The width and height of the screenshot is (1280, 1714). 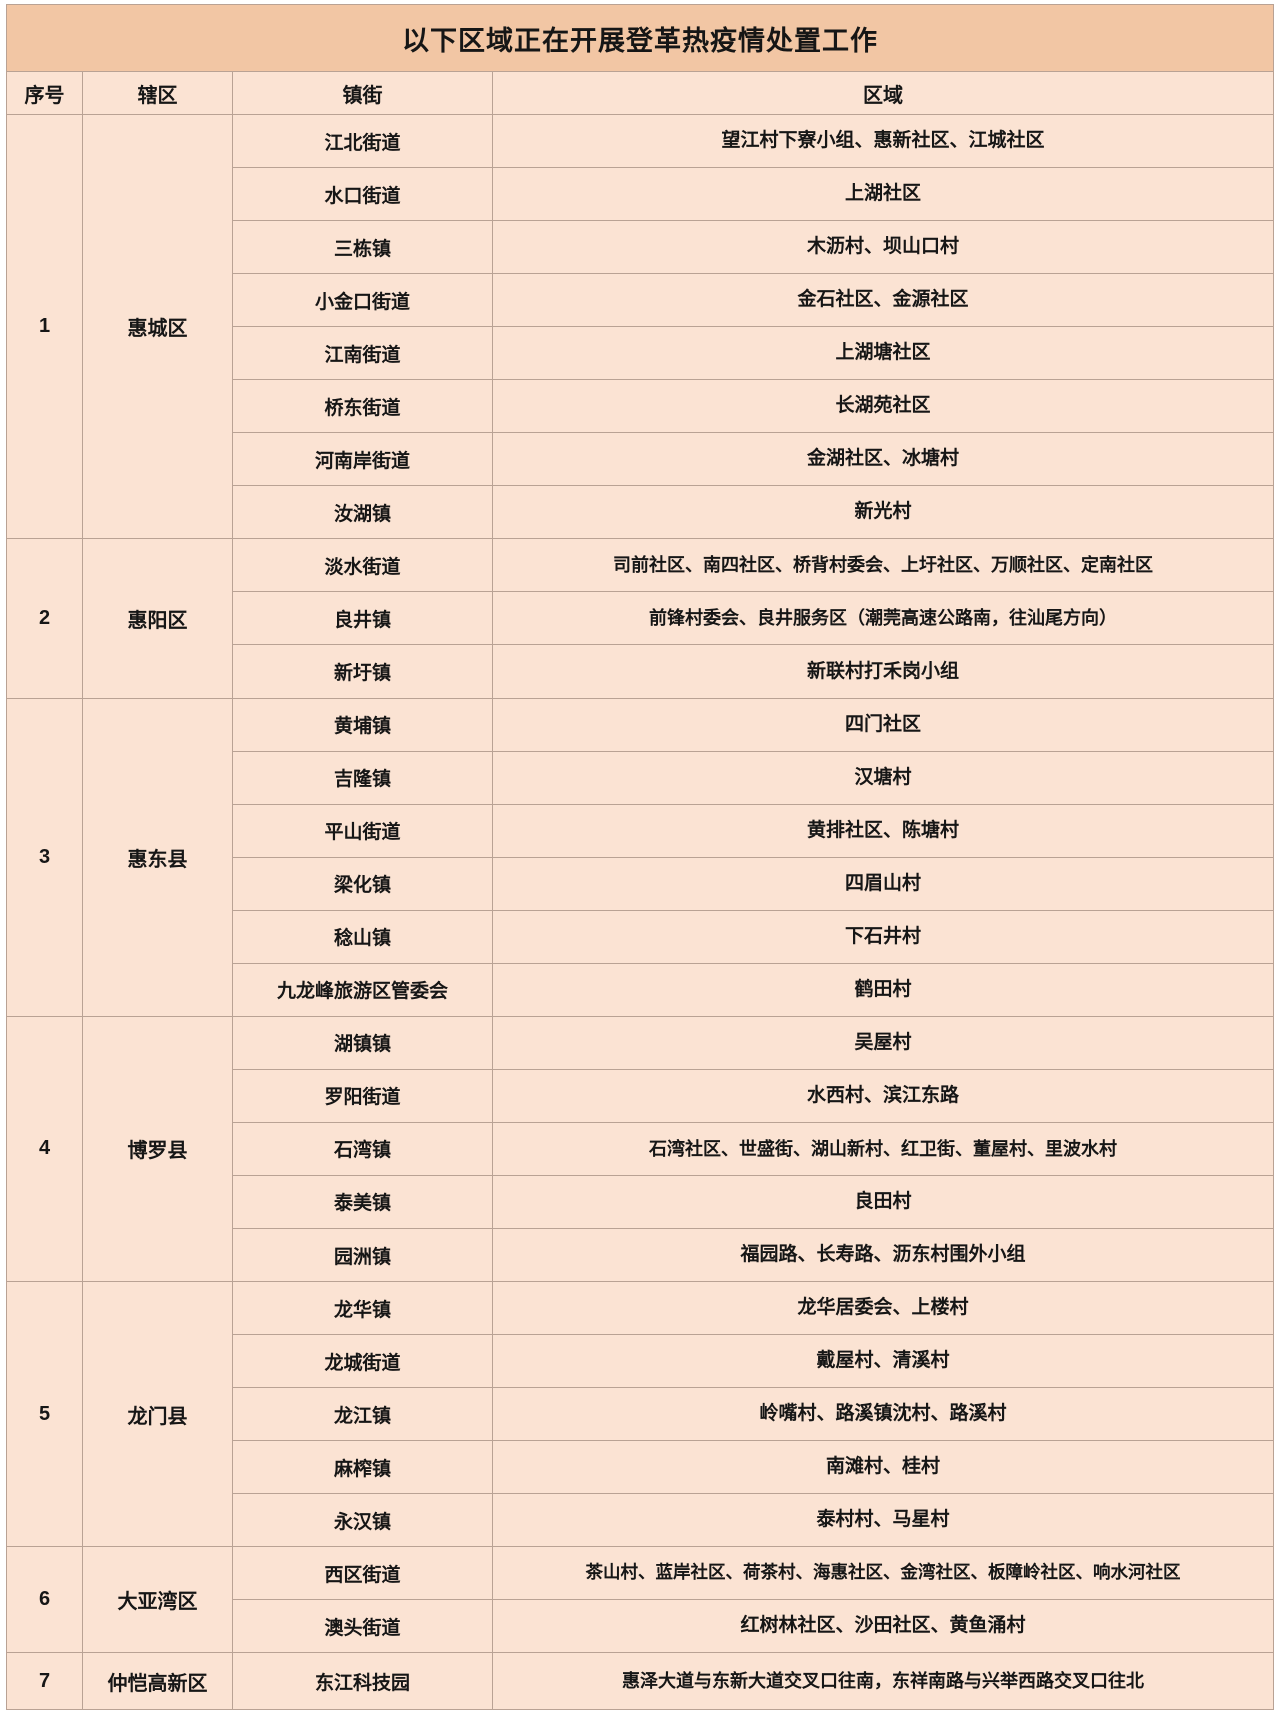 I want to click on row-index-cell: 5, so click(x=44, y=1414).